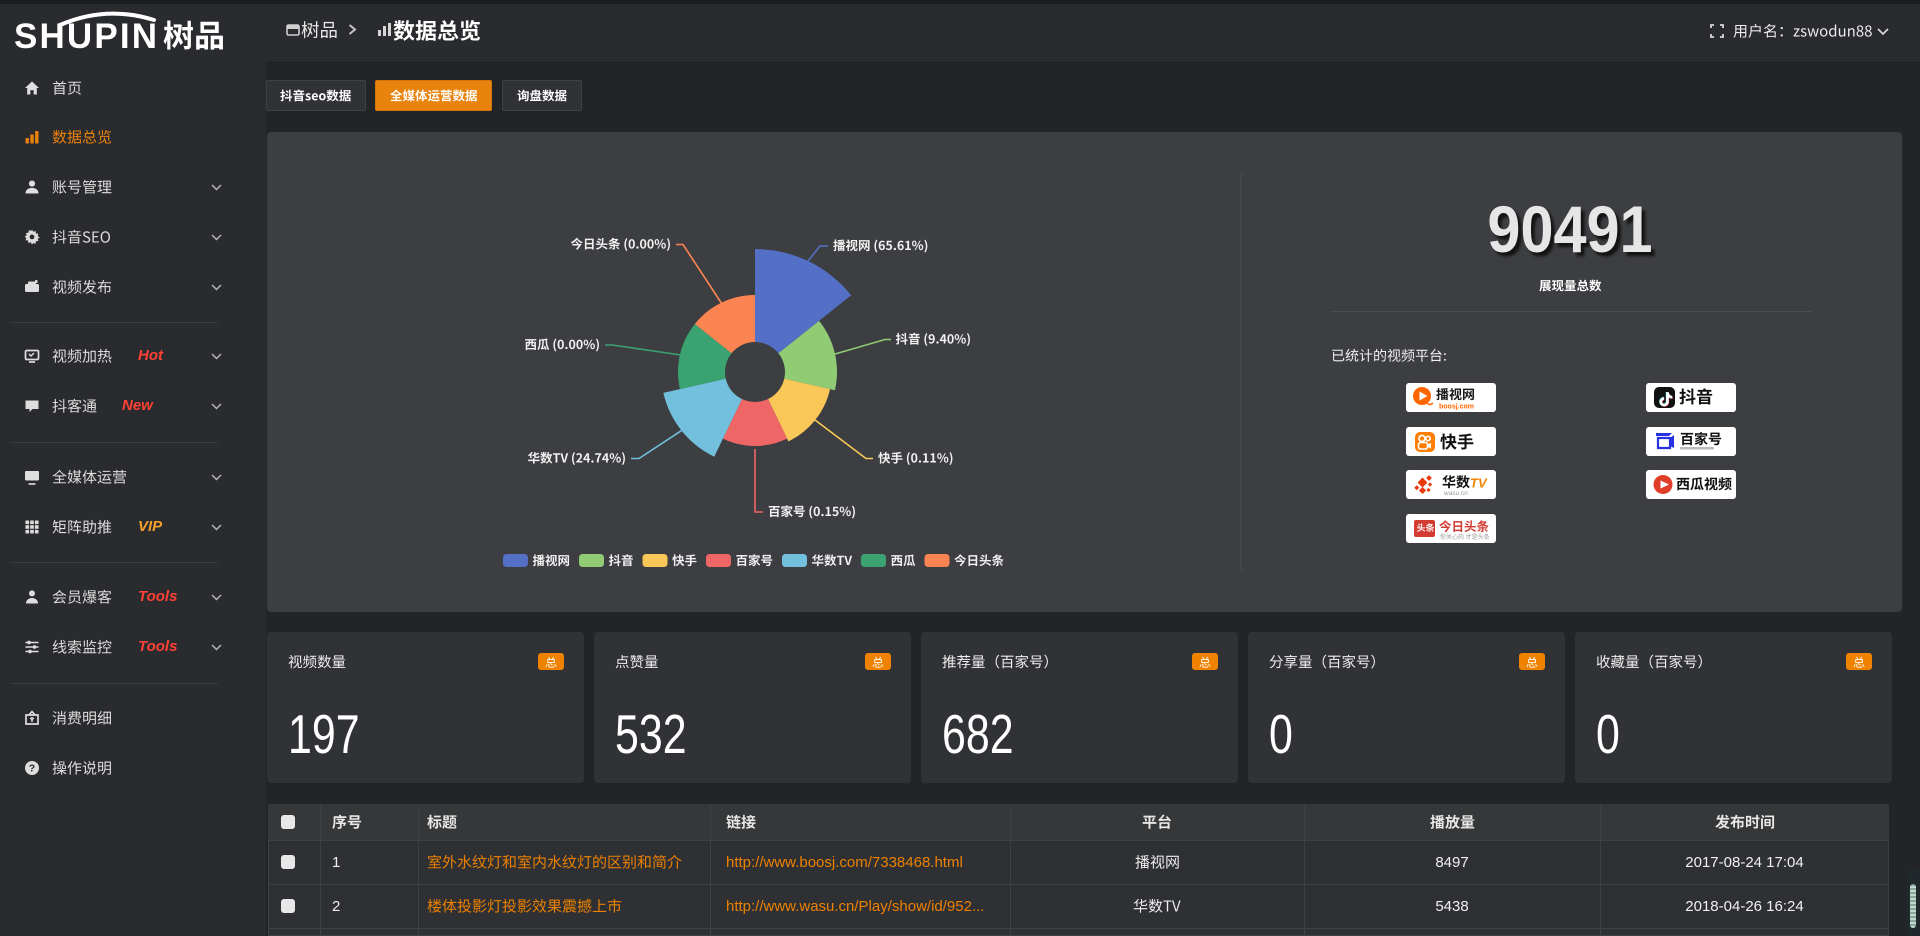 The height and width of the screenshot is (936, 1920). What do you see at coordinates (85, 36) in the screenshot?
I see `svg-text: SHUPIN` at bounding box center [85, 36].